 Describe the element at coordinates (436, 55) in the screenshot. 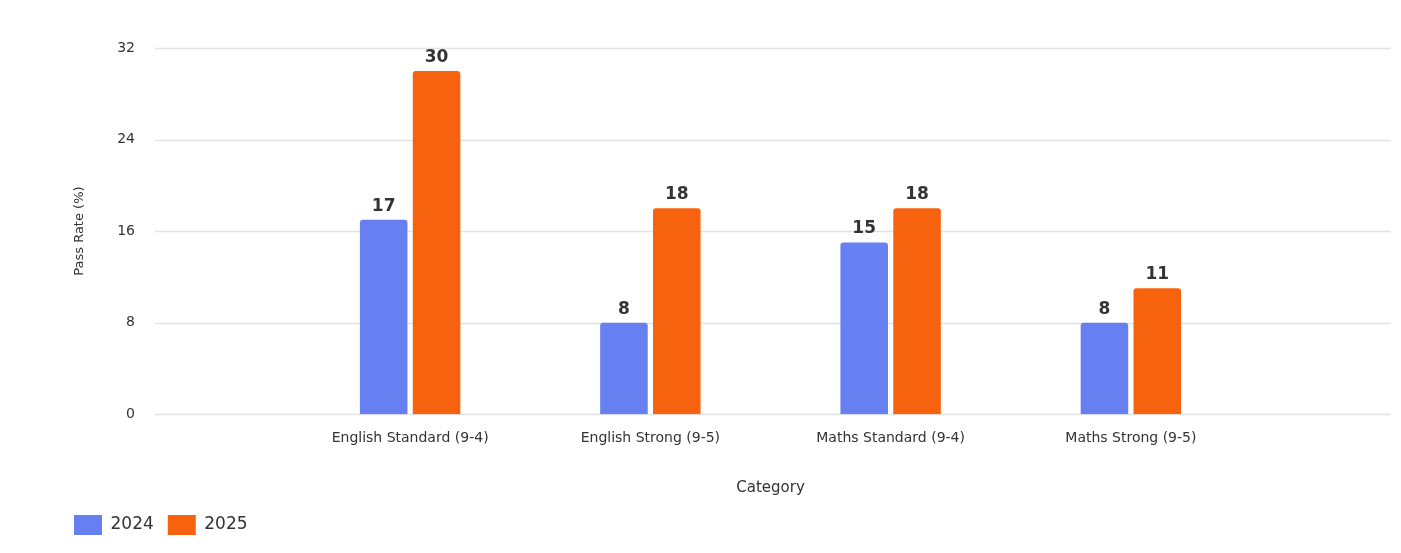

I see `data-label: 30` at that location.